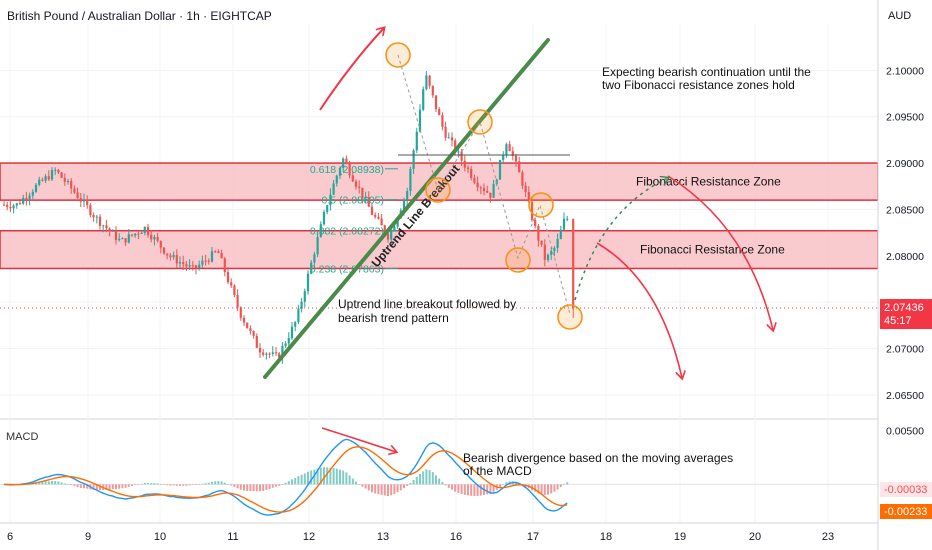 The width and height of the screenshot is (932, 550). What do you see at coordinates (439, 532) in the screenshot?
I see `time-axis: 6 9 10 11 12 13 16 17 18 19 20 23` at bounding box center [439, 532].